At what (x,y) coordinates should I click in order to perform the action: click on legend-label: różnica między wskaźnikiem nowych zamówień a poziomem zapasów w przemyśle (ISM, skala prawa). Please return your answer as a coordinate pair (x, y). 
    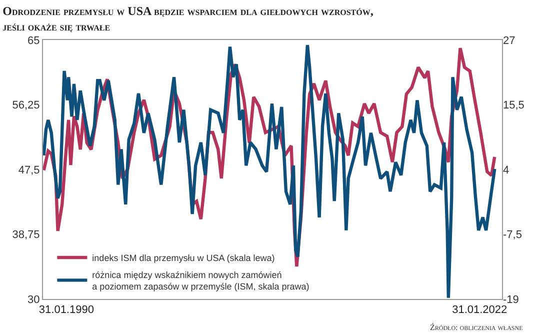
    Looking at the image, I should click on (201, 281).